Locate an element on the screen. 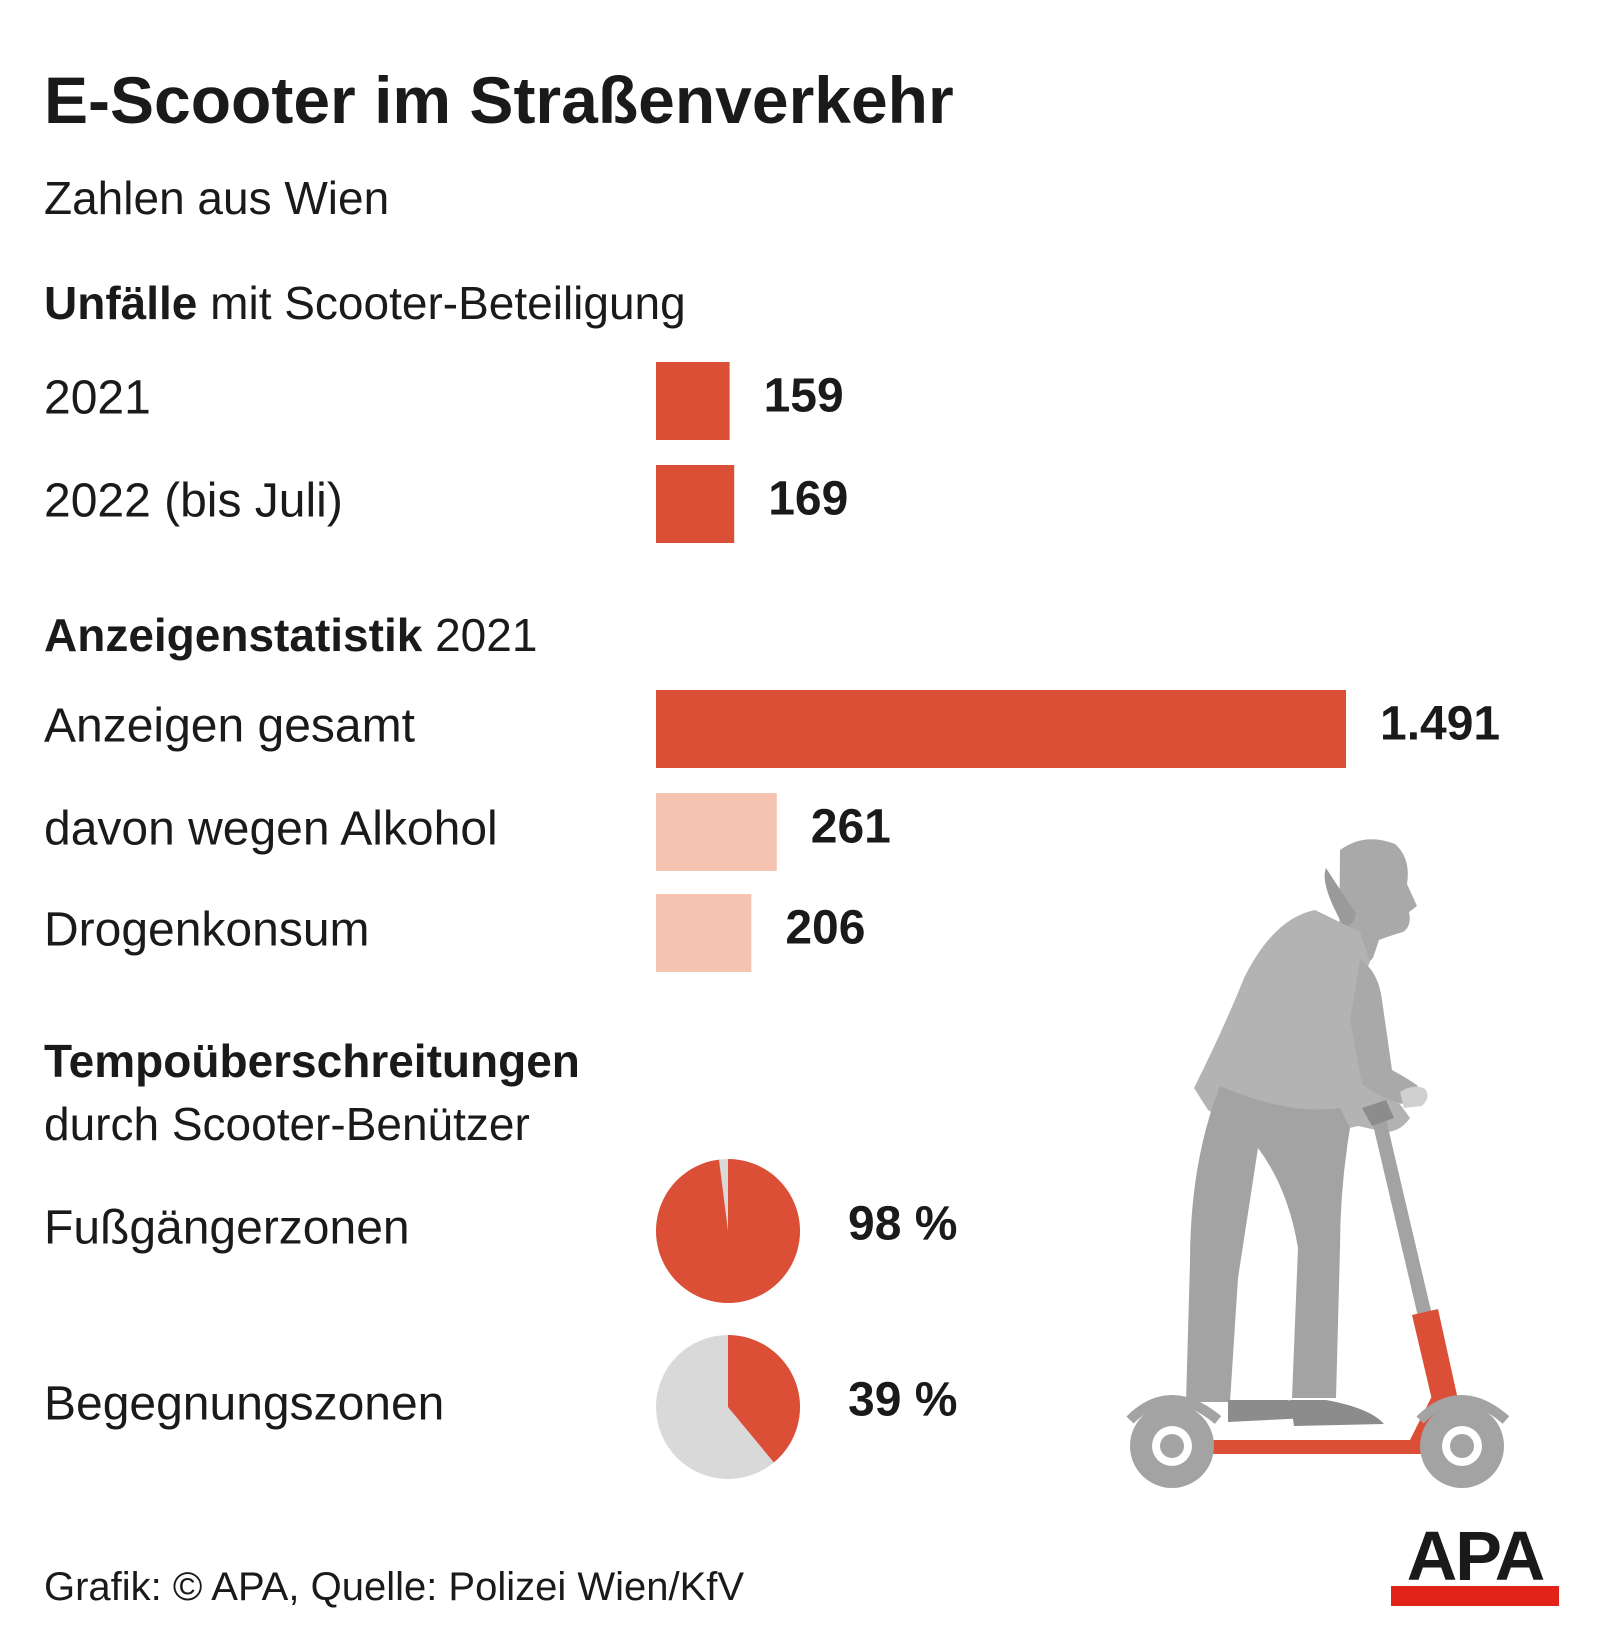 This screenshot has height=1641, width=1600. section-heading: Anzeigenstatistik 2021 is located at coordinates (290, 635).